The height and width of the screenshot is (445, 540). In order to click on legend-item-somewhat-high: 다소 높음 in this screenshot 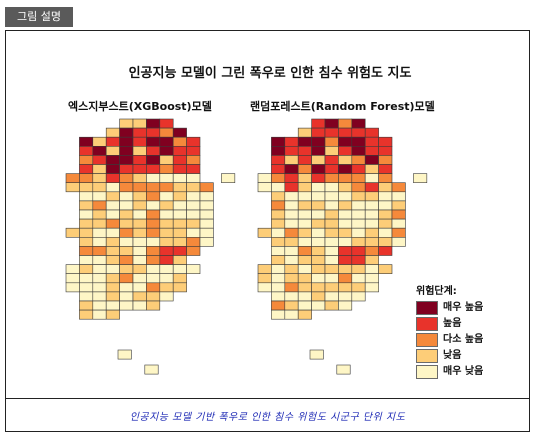, I will do `click(471, 340)`.